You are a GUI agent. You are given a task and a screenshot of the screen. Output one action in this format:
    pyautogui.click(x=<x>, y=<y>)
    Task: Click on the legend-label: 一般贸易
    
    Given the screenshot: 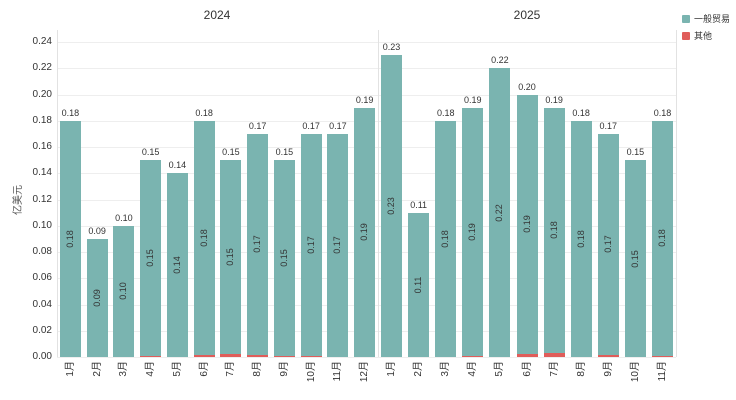 What is the action you would take?
    pyautogui.click(x=712, y=19)
    